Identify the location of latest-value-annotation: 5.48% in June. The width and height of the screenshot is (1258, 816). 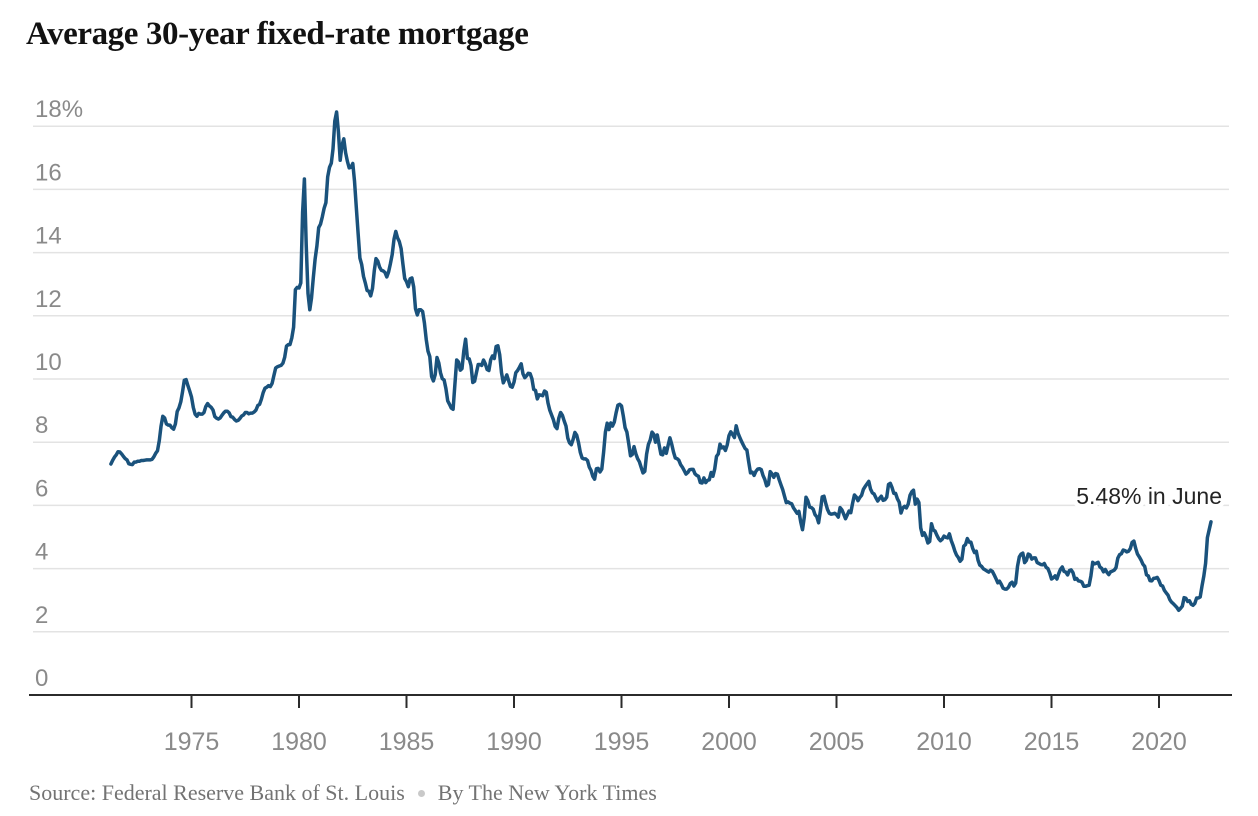
(1149, 496).